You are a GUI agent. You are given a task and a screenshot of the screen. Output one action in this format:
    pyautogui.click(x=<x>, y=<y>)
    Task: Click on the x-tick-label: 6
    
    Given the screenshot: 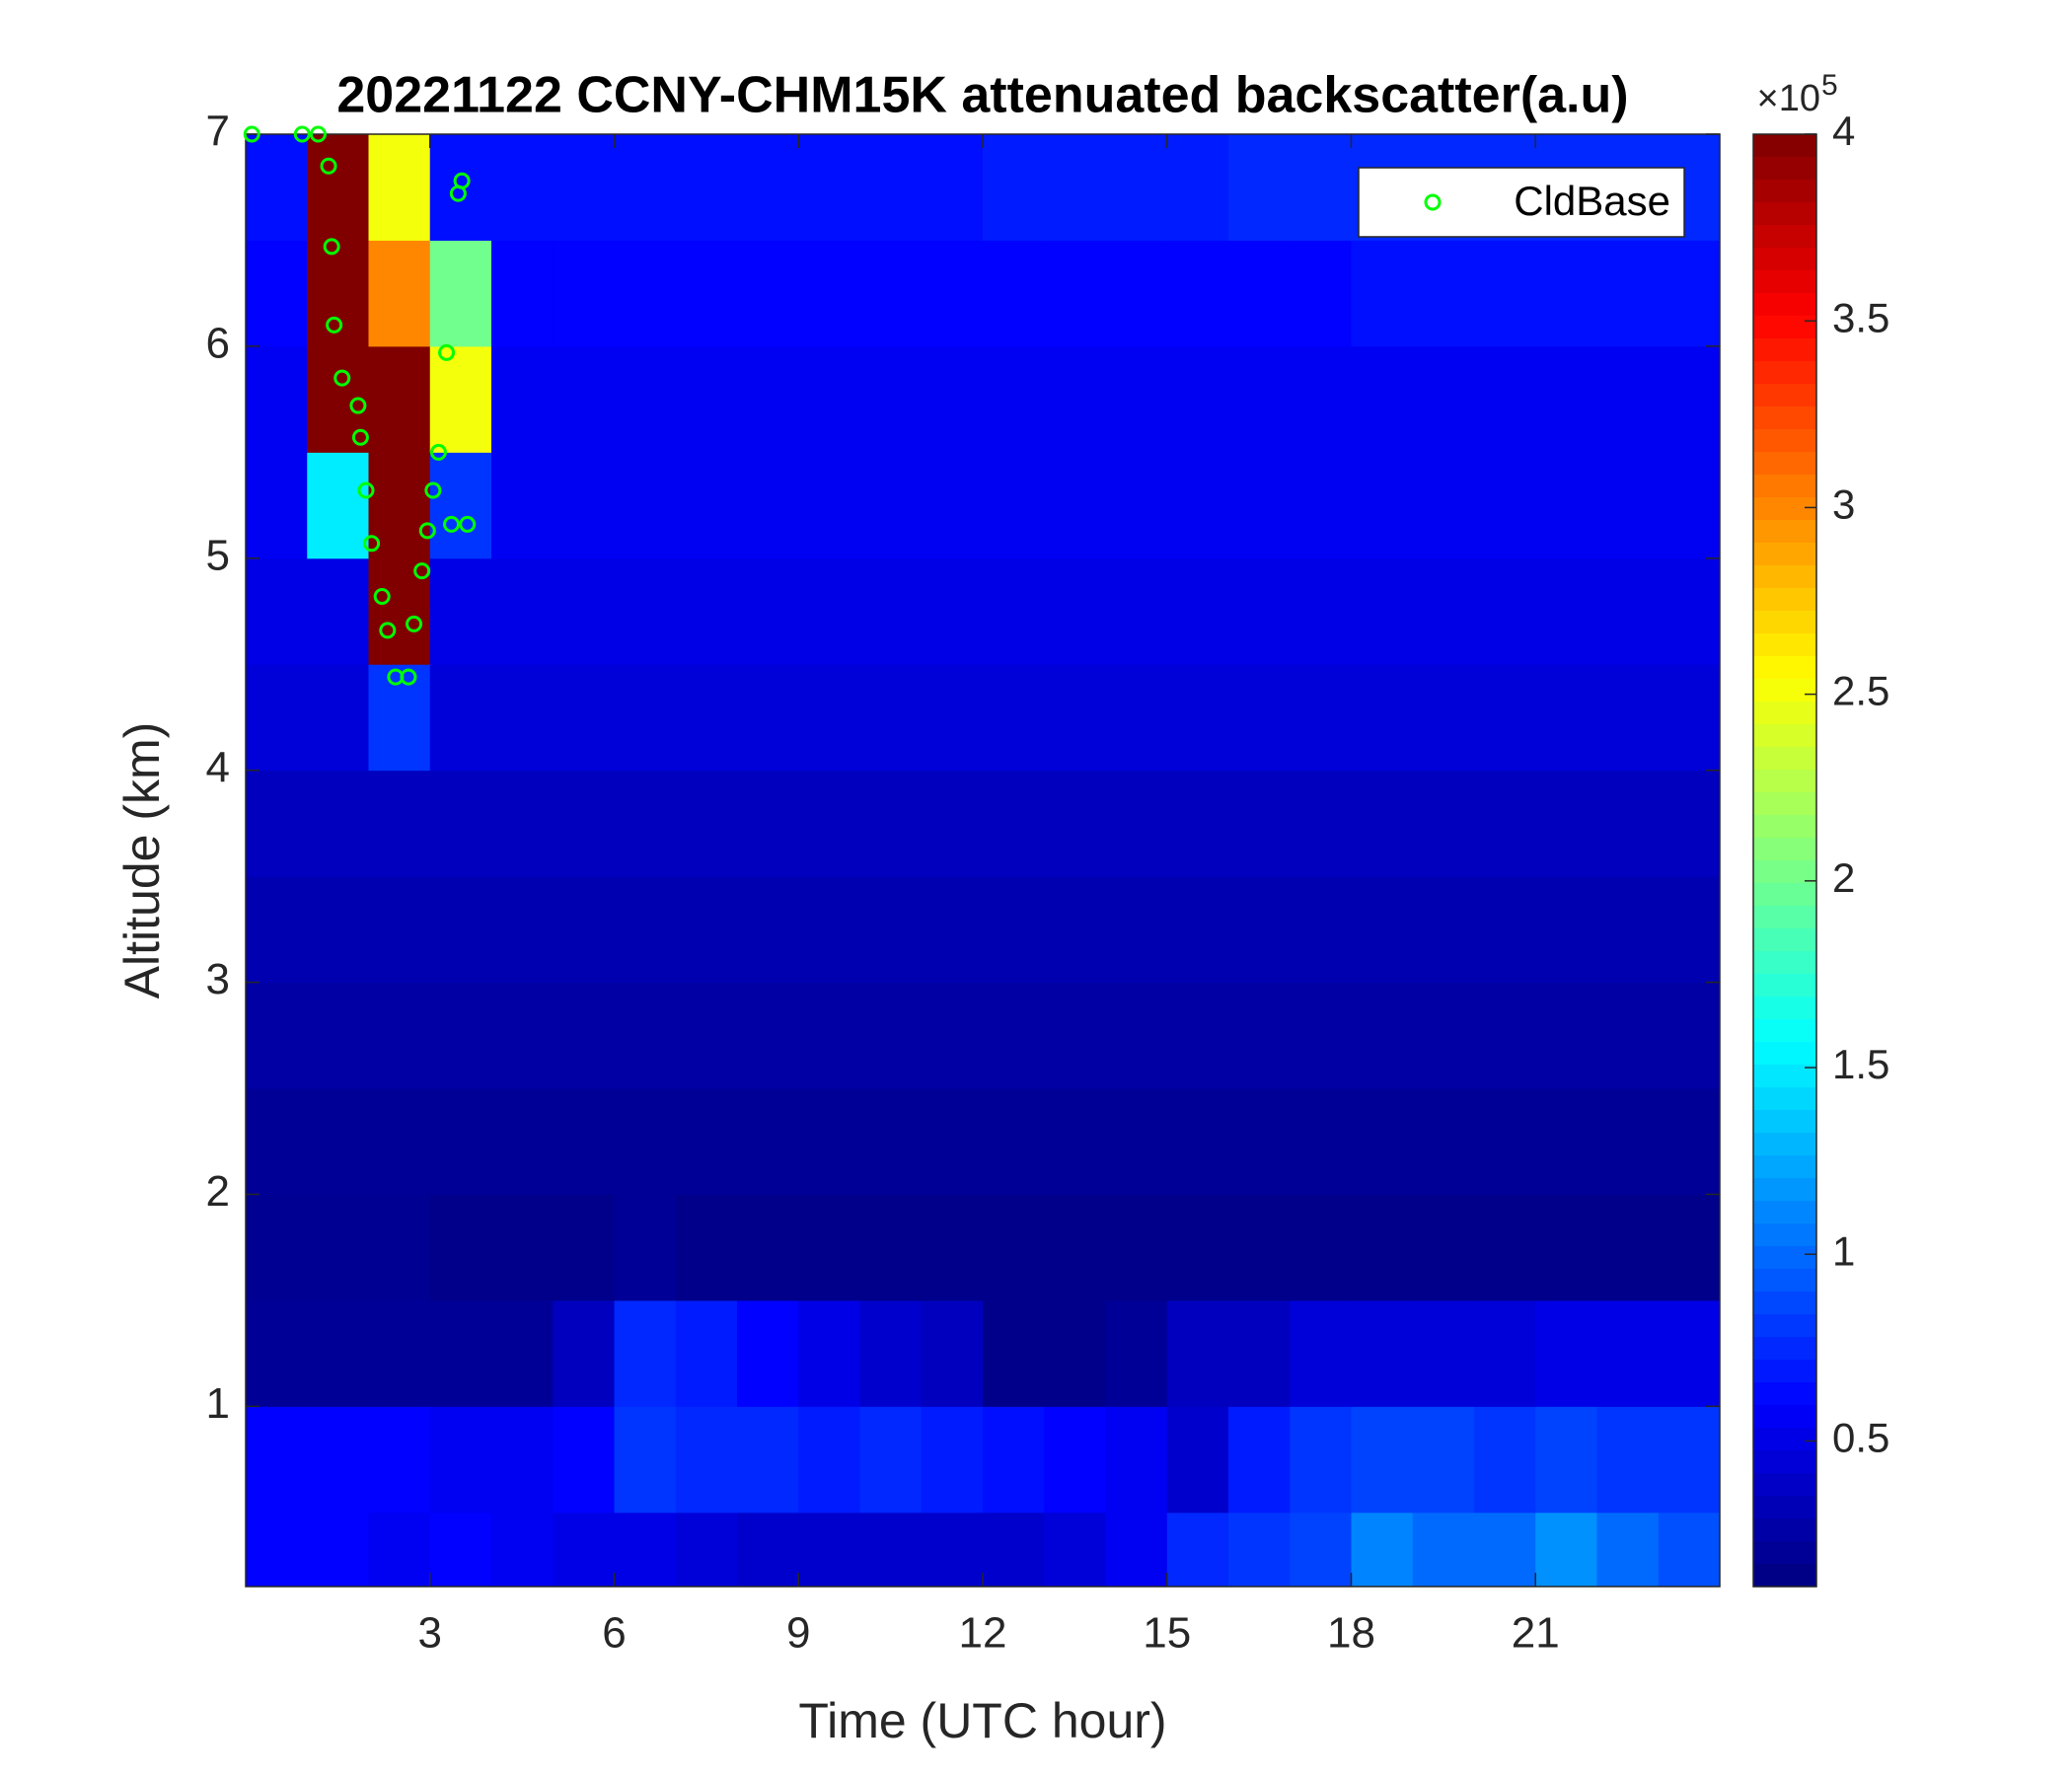 What is the action you would take?
    pyautogui.click(x=614, y=1633)
    